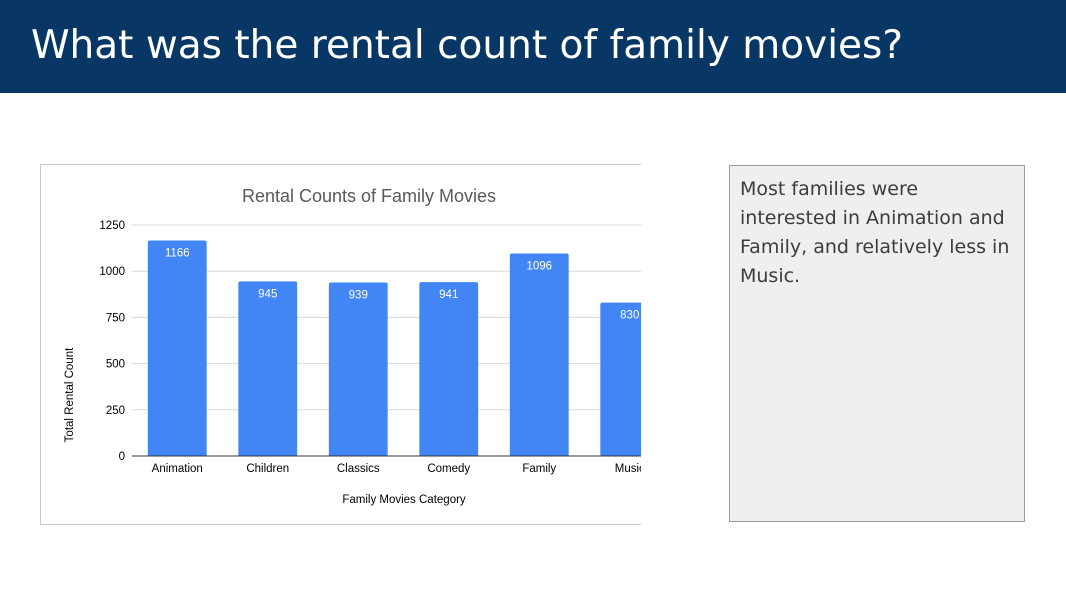  I want to click on data-label: 1166, so click(177, 254).